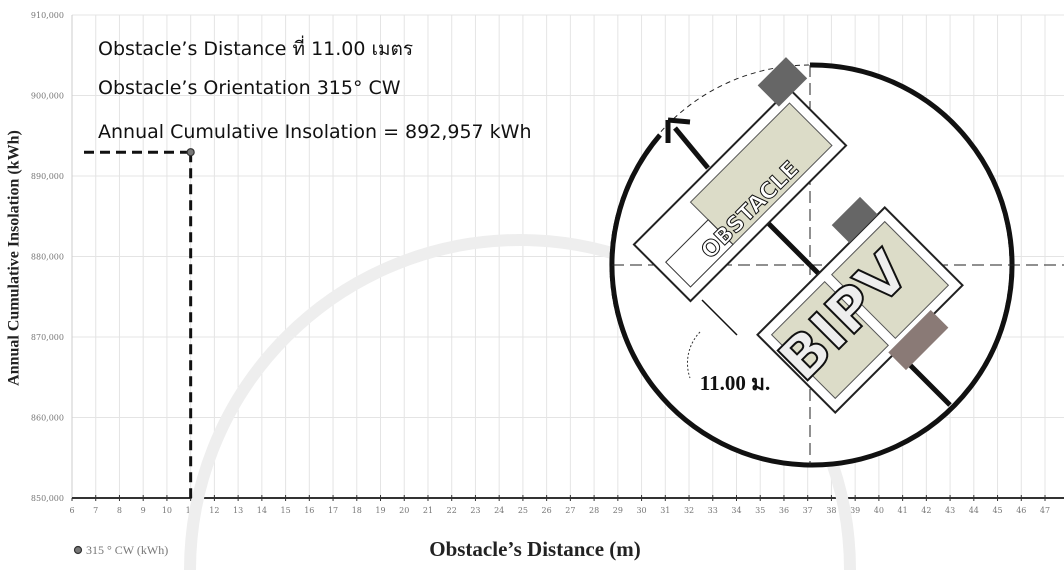 This screenshot has height=570, width=1064. I want to click on distance-label: 11.00 ม., so click(735, 383).